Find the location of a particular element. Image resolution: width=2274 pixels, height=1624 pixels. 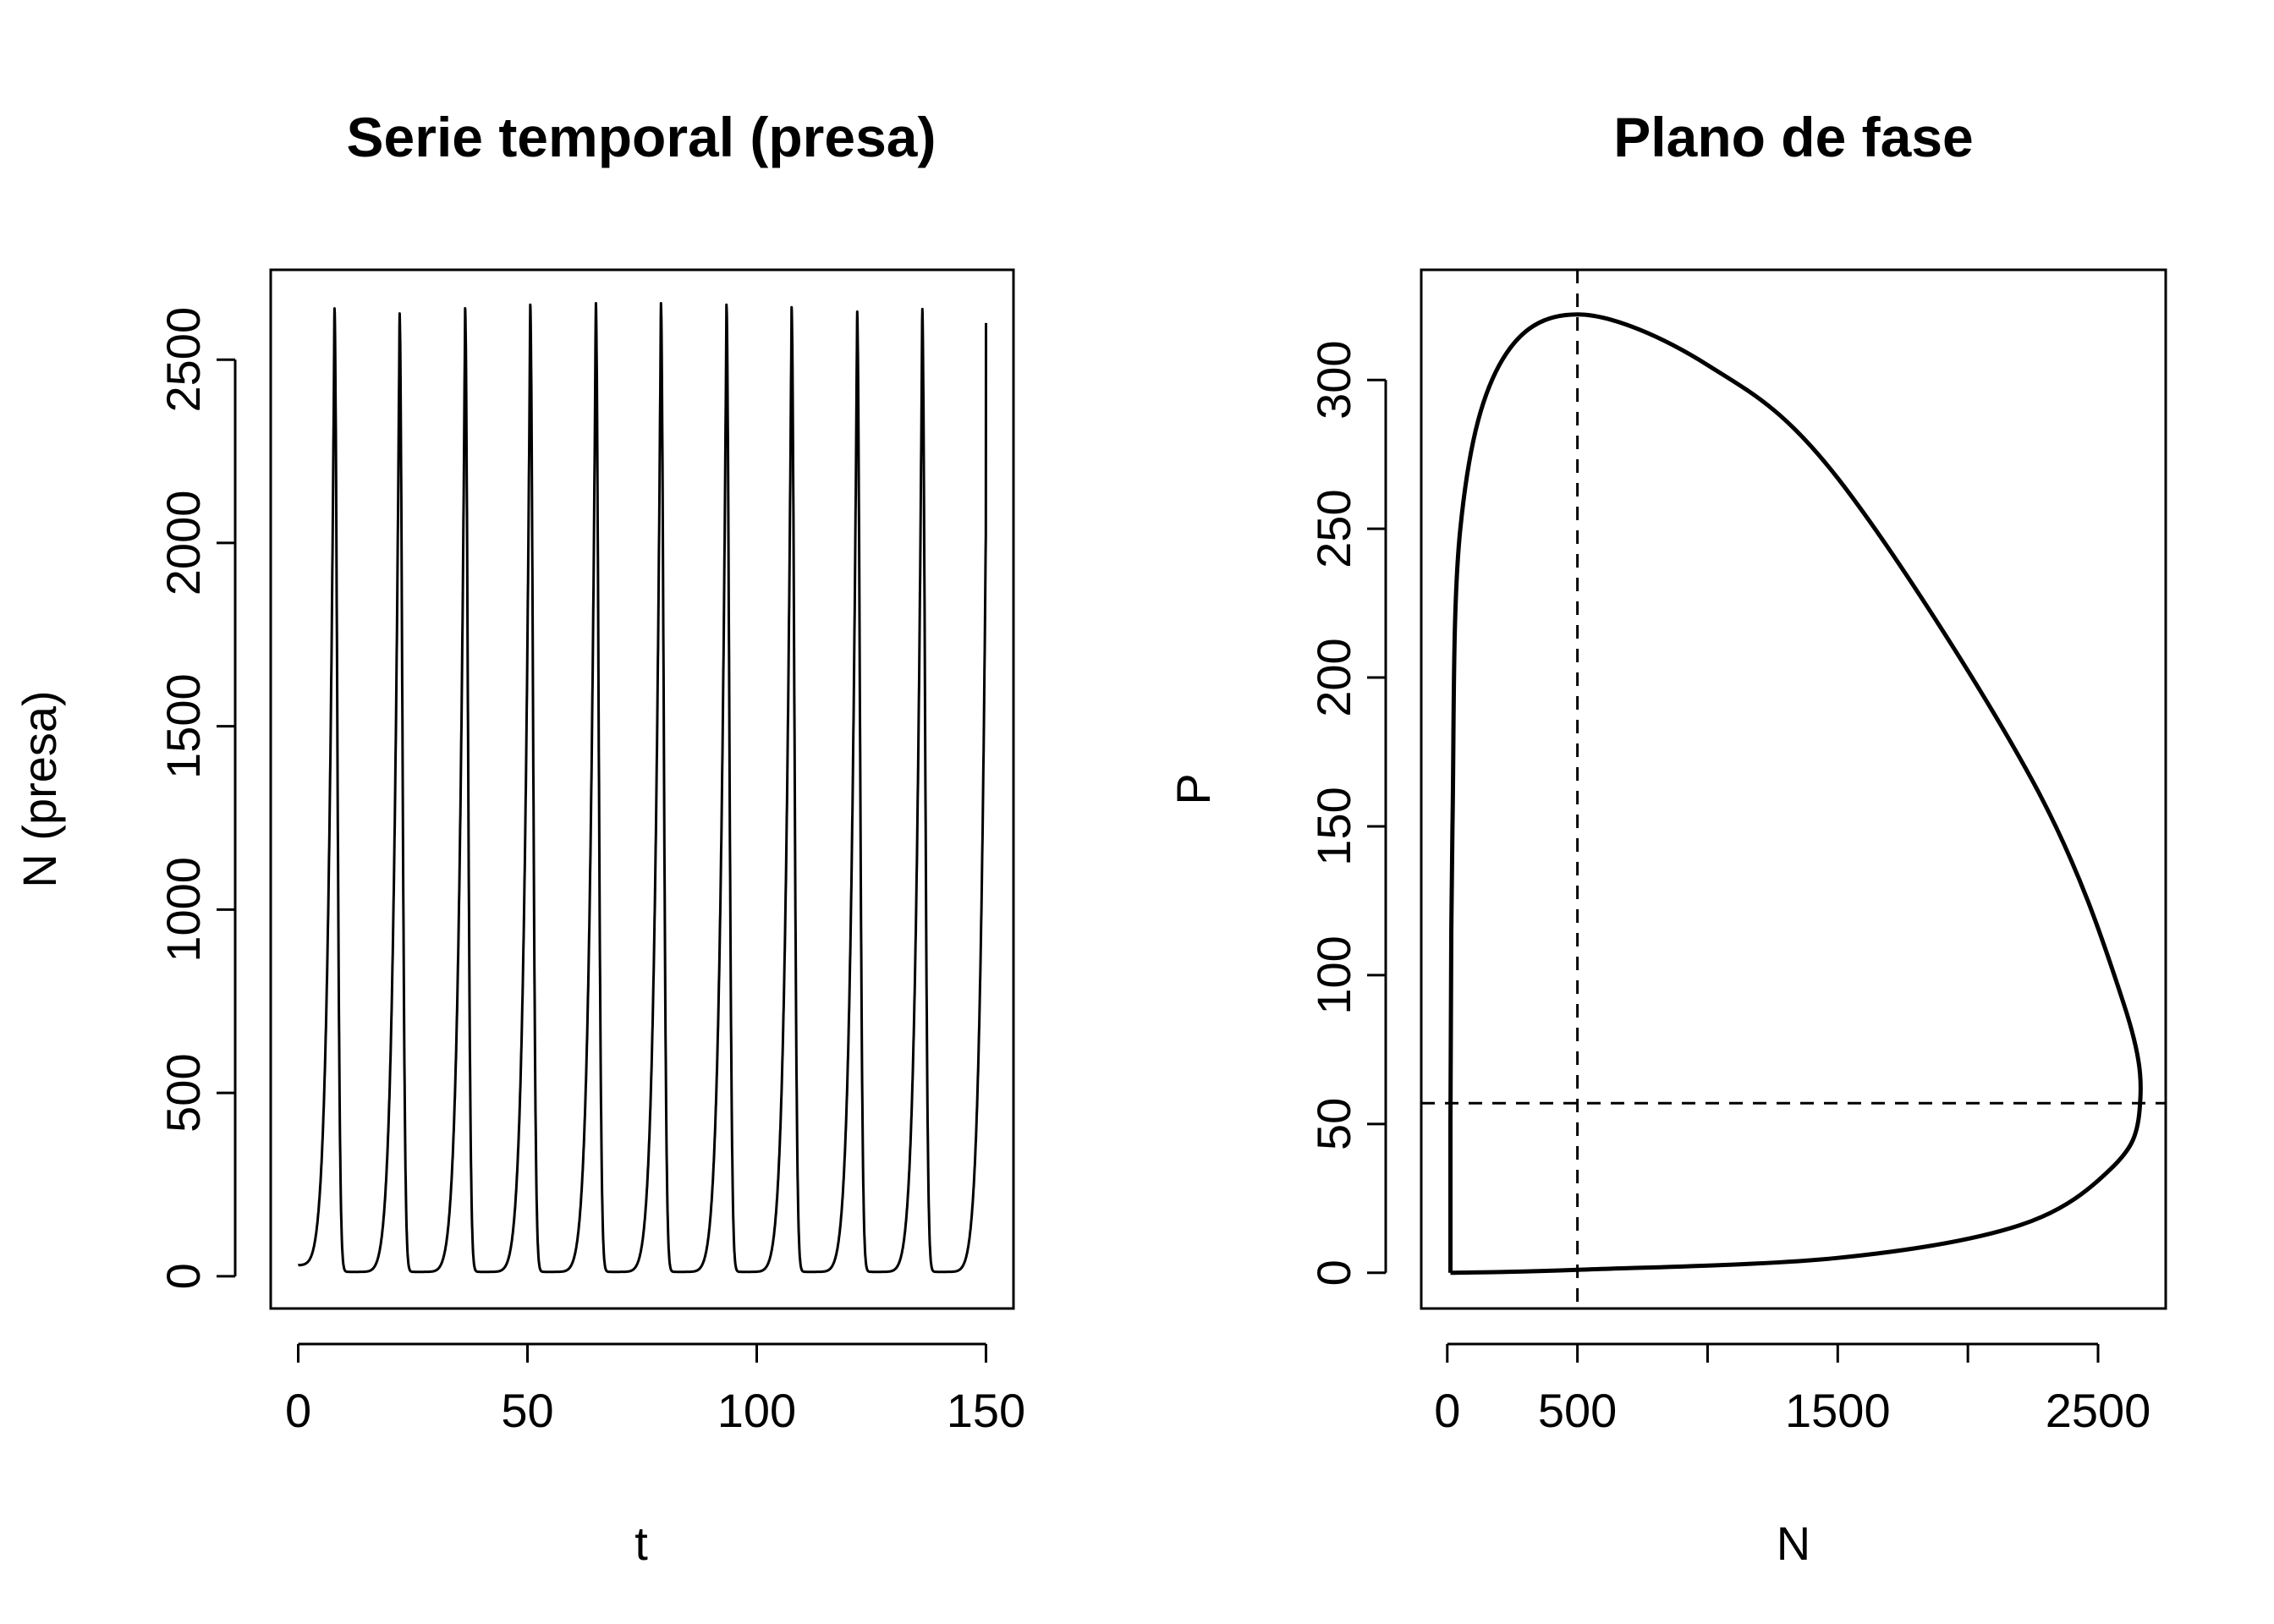

phase-plane-x-label: N is located at coordinates (1794, 1544).